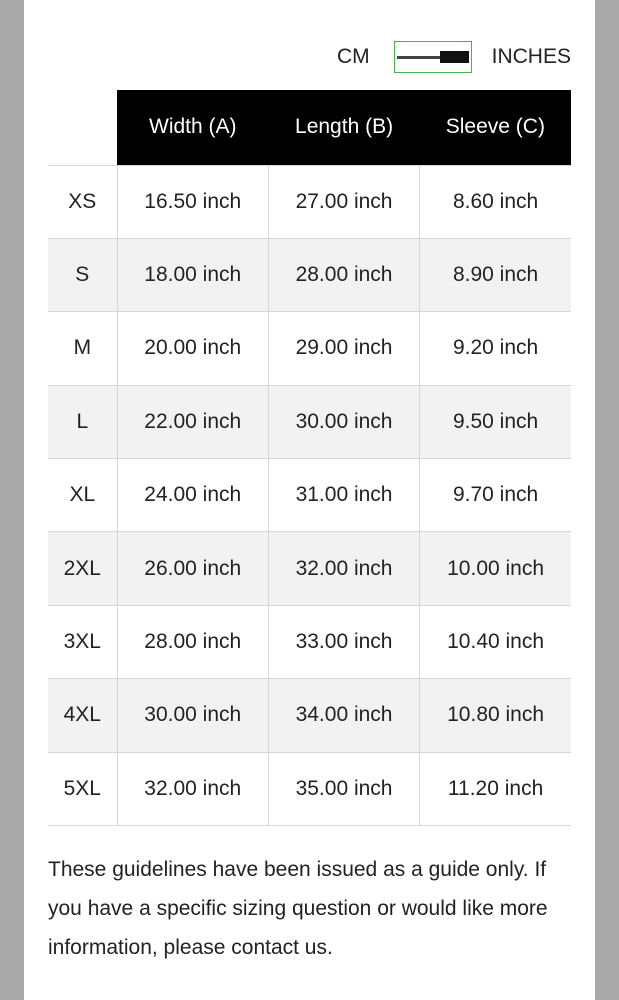  I want to click on measurement-cell: 9.20 inch, so click(495, 348).